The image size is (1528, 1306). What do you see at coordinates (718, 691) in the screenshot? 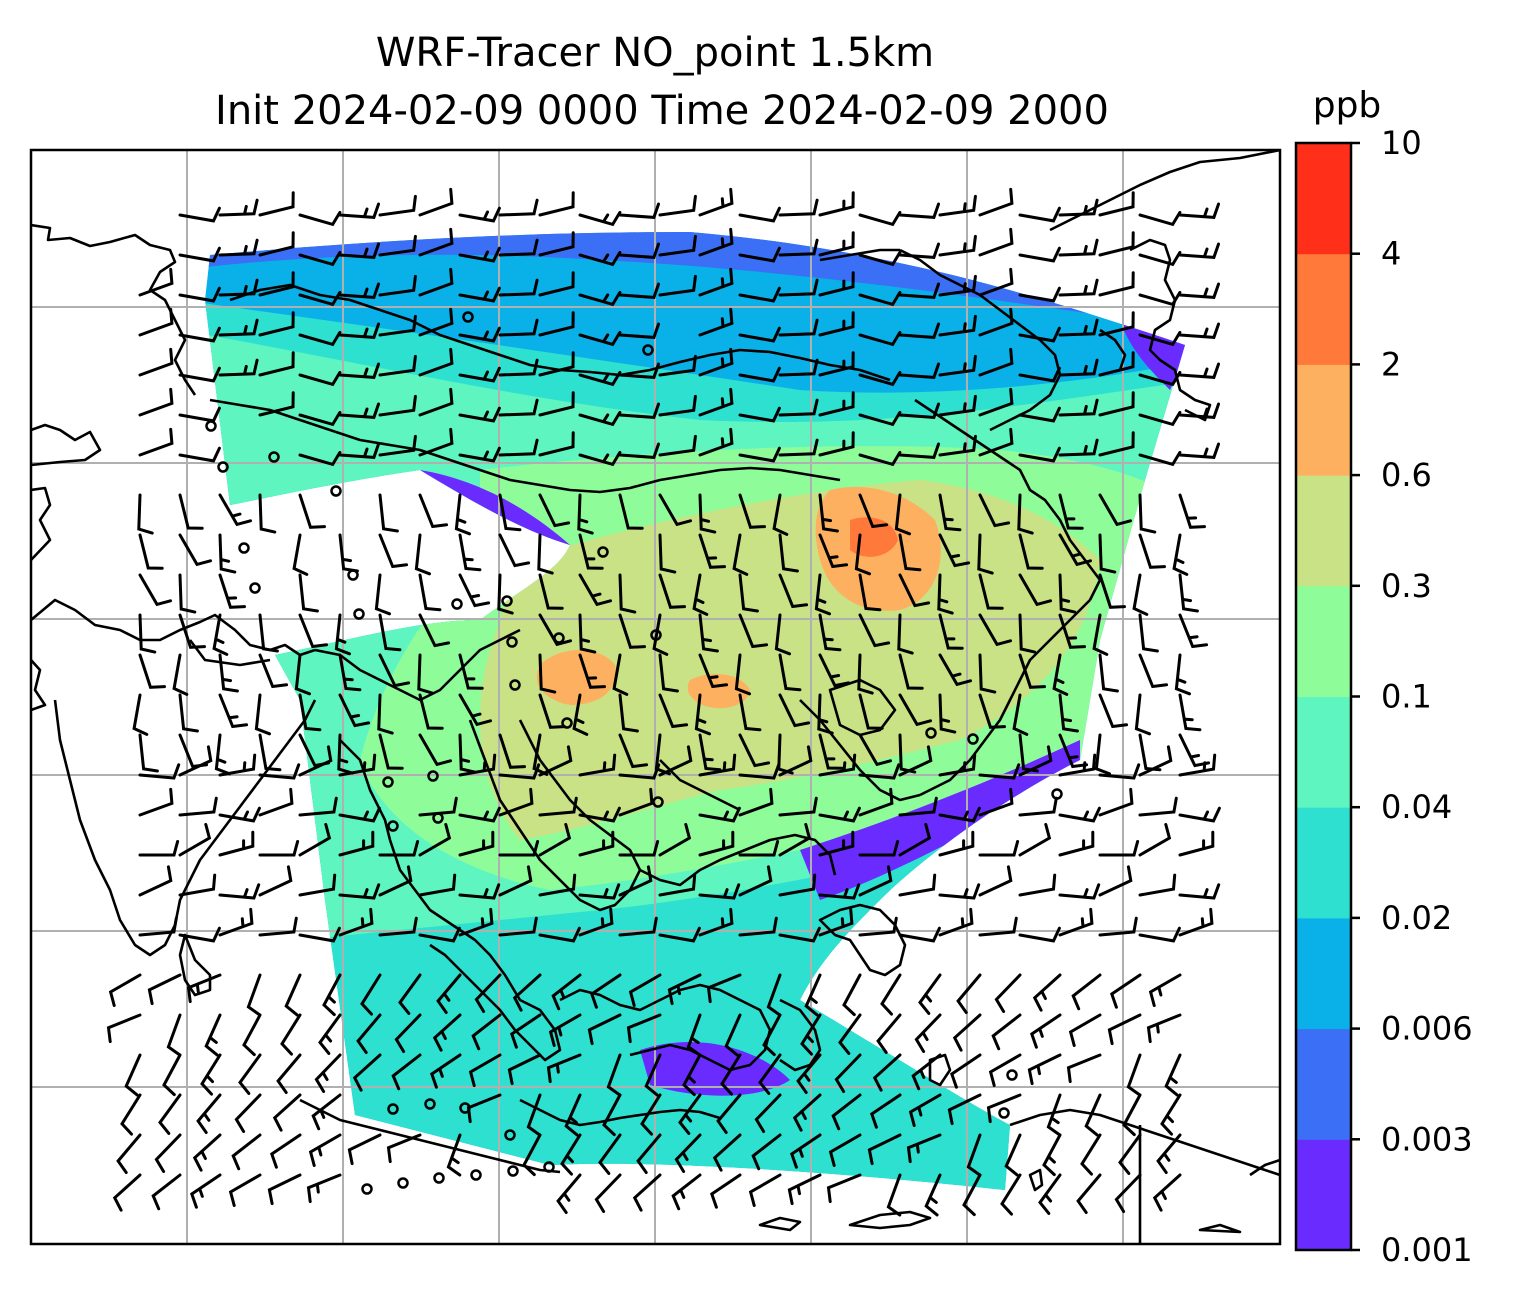
I see `field-band-orange-mid` at bounding box center [718, 691].